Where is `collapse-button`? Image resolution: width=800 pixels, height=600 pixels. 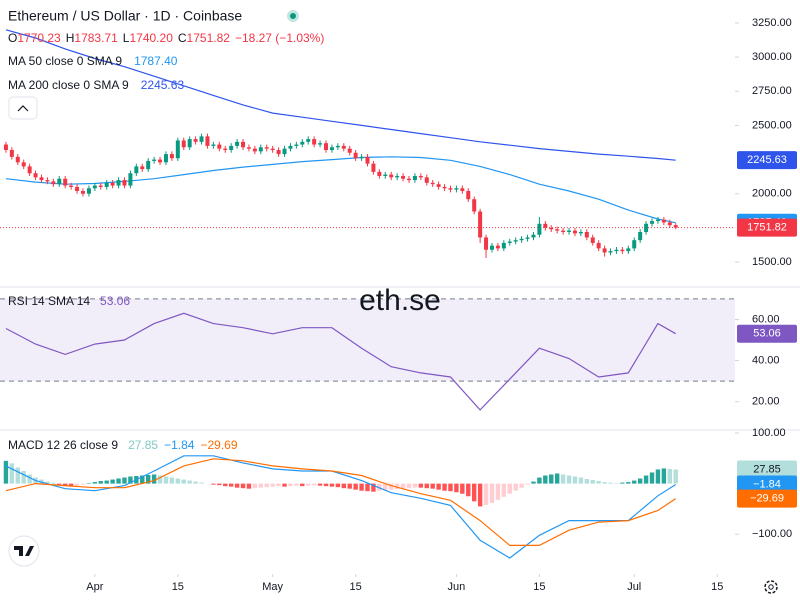 collapse-button is located at coordinates (23, 108).